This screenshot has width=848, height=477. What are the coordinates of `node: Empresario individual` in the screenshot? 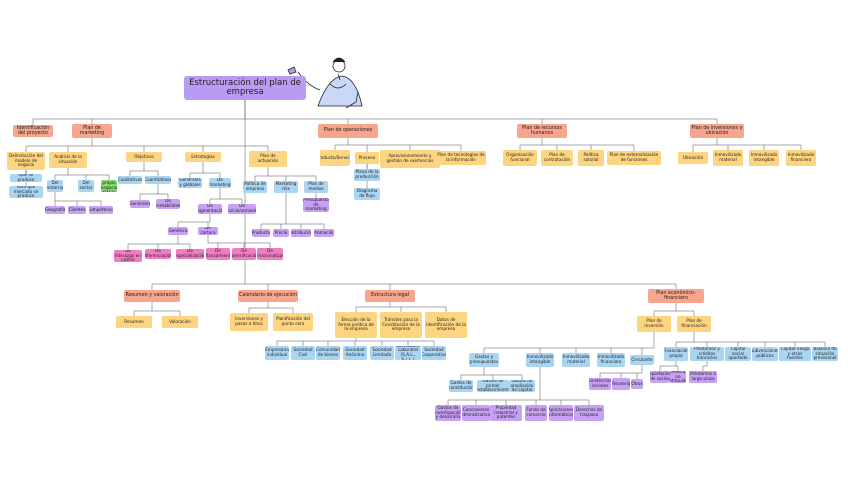 It's located at (277, 353).